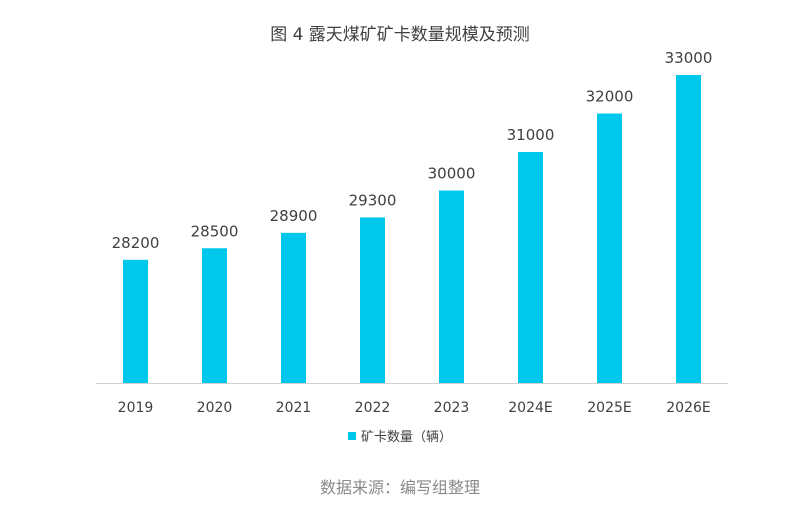  What do you see at coordinates (294, 408) in the screenshot?
I see `x-tick-label-2021: 2021` at bounding box center [294, 408].